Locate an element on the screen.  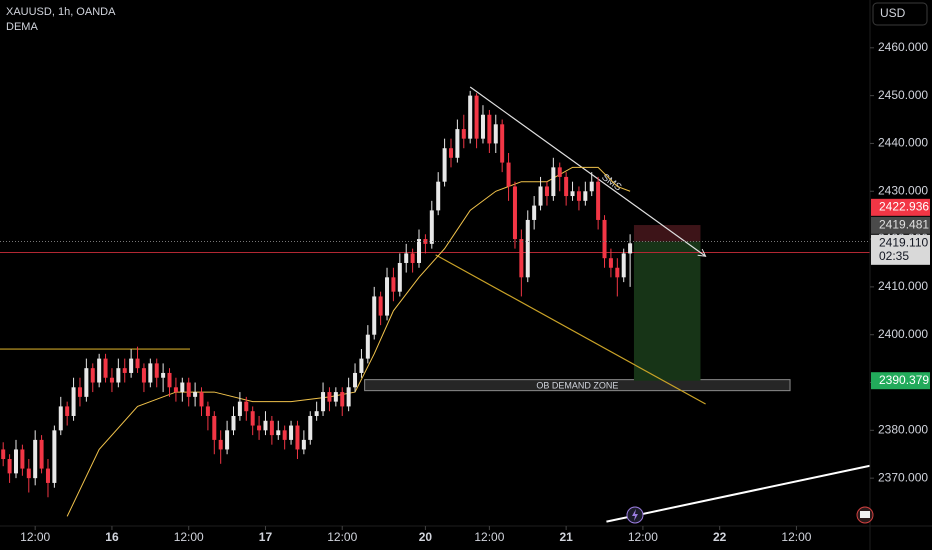
y-tick-label: 2450.000 is located at coordinates (903, 95).